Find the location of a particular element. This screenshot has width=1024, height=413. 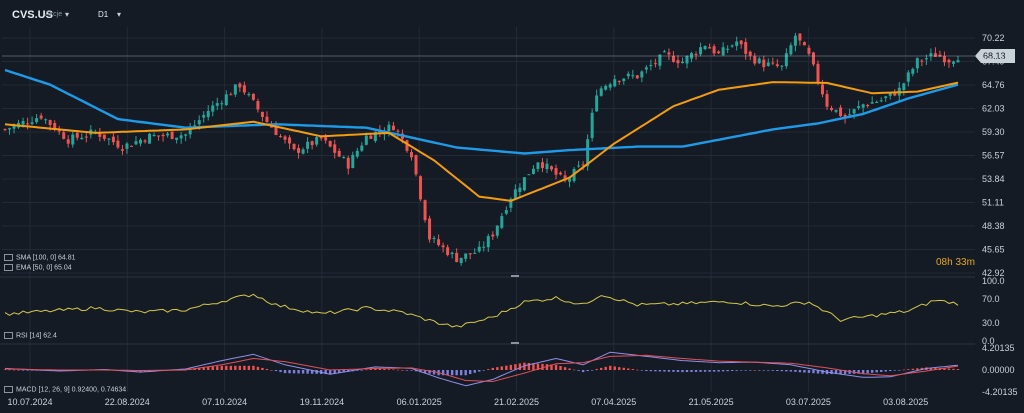

candle-countdown: 08h 33m is located at coordinates (955, 262).